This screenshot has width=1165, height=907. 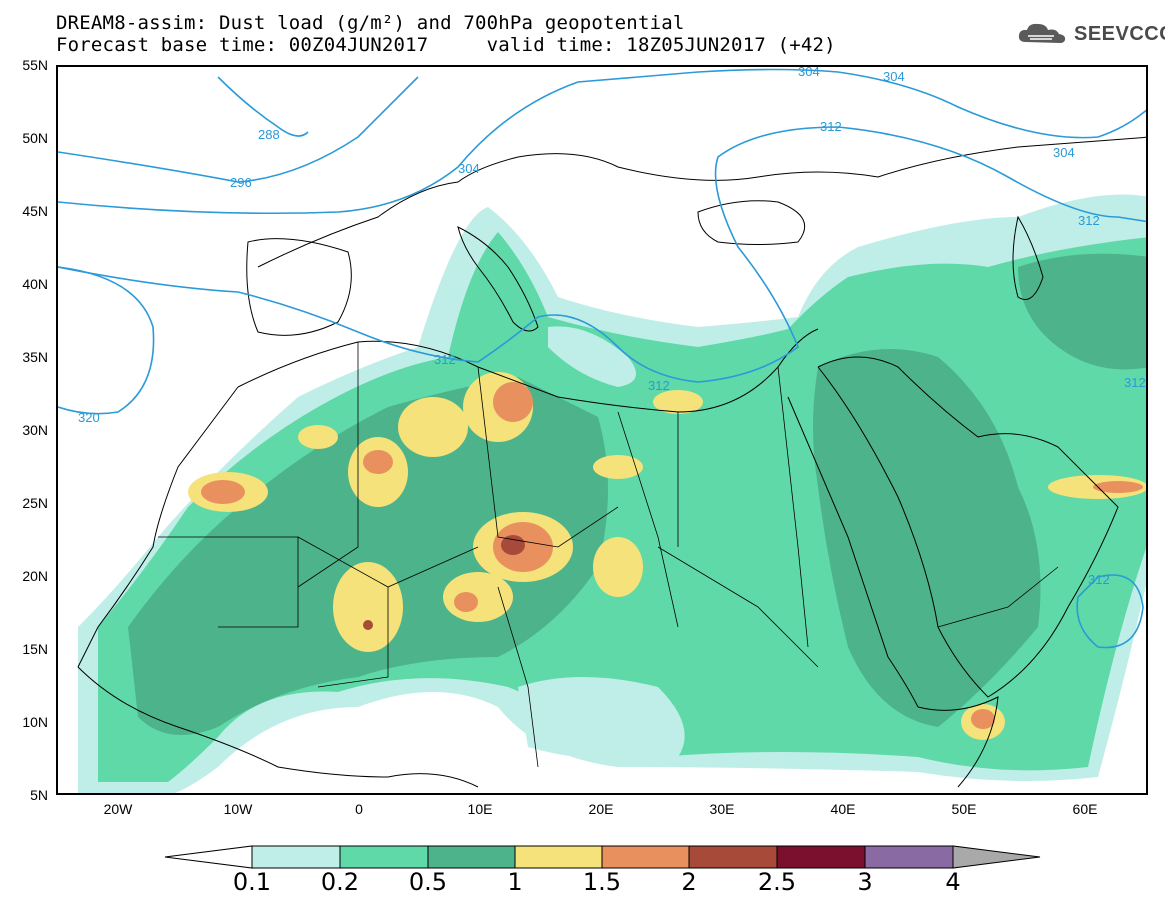 What do you see at coordinates (35, 138) in the screenshot?
I see `lat-label-50n: 50N` at bounding box center [35, 138].